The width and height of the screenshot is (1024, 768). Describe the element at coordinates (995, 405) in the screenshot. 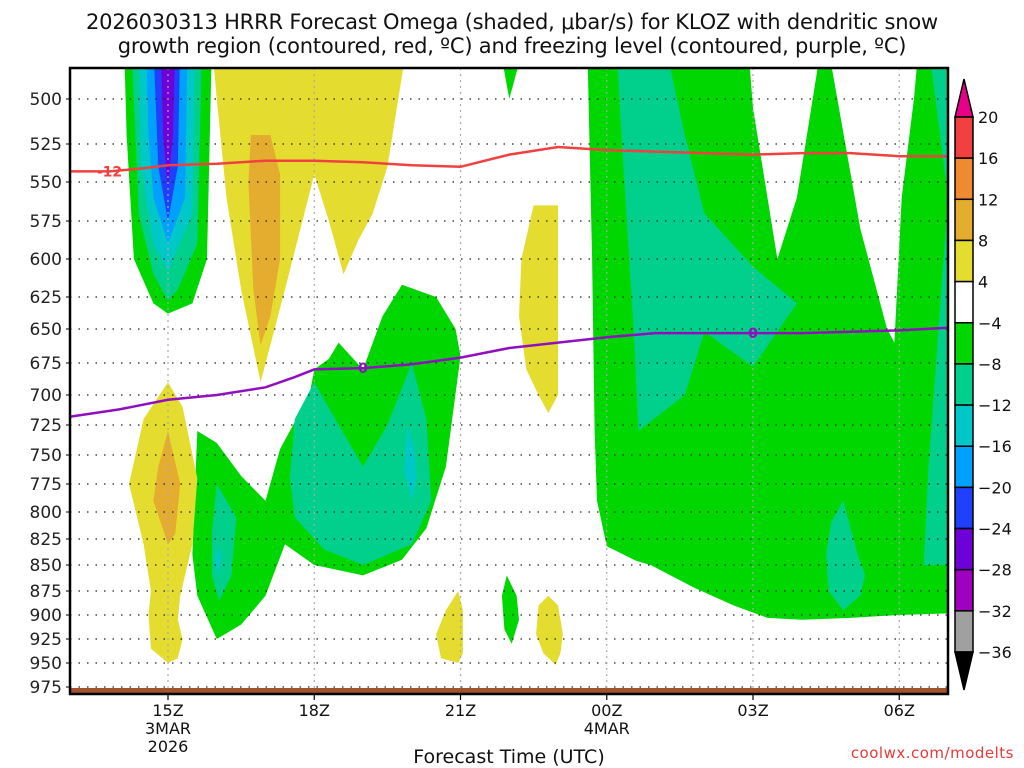

I see `colorbar-label: −12` at that location.